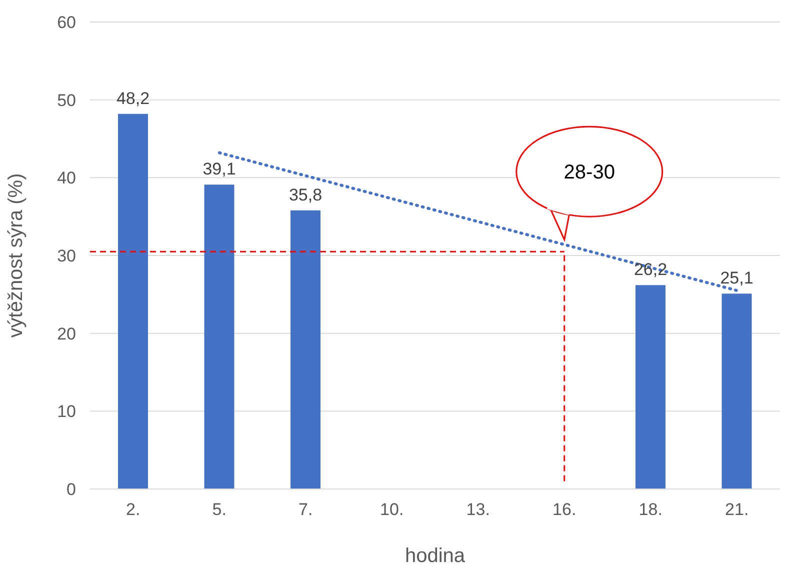 This screenshot has height=570, width=790. Describe the element at coordinates (651, 270) in the screenshot. I see `data-label: 26,2` at that location.